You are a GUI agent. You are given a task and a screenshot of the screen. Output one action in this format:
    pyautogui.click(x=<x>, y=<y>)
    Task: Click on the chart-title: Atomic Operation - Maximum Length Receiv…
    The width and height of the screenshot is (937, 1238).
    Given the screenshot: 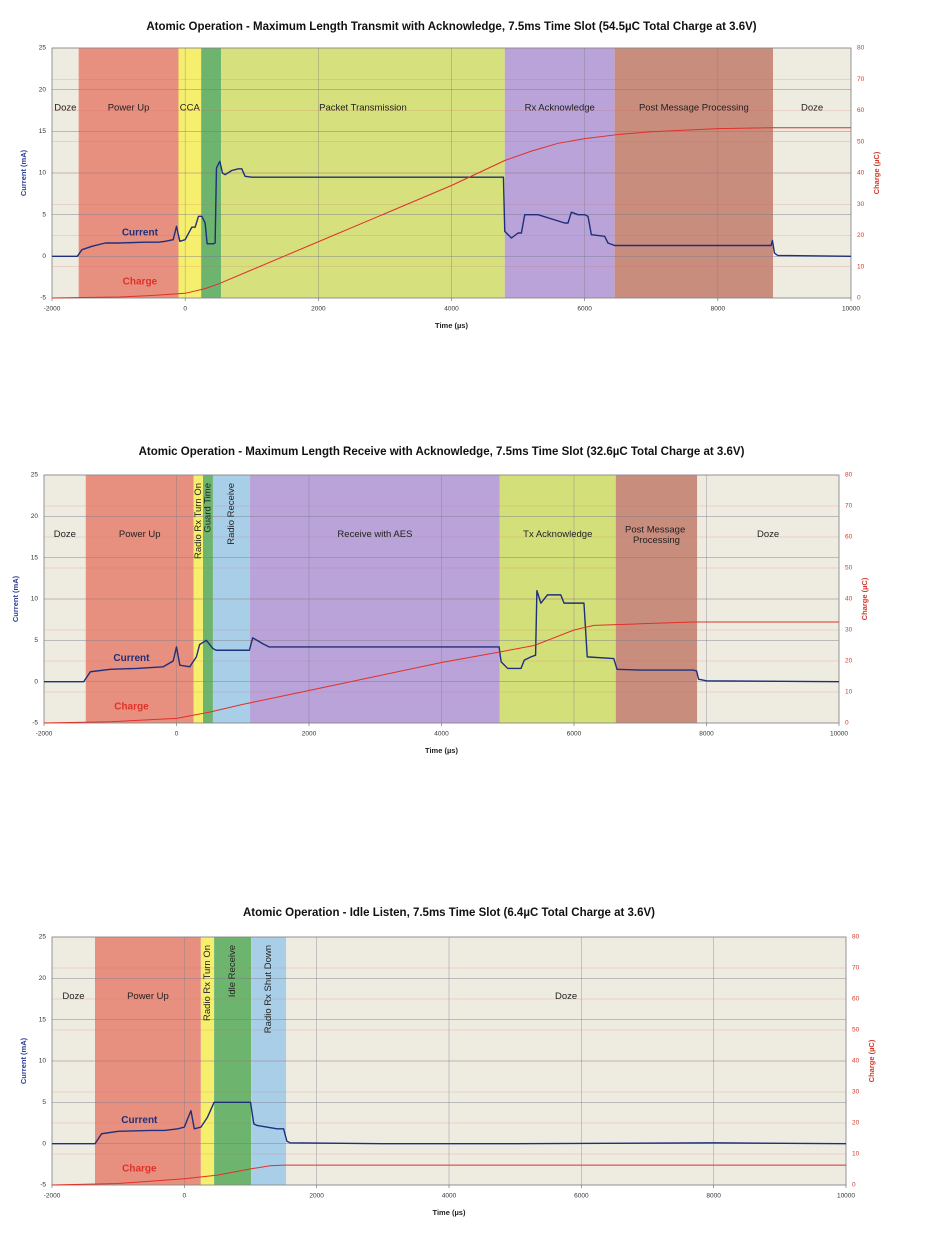 What is the action you would take?
    pyautogui.click(x=442, y=452)
    